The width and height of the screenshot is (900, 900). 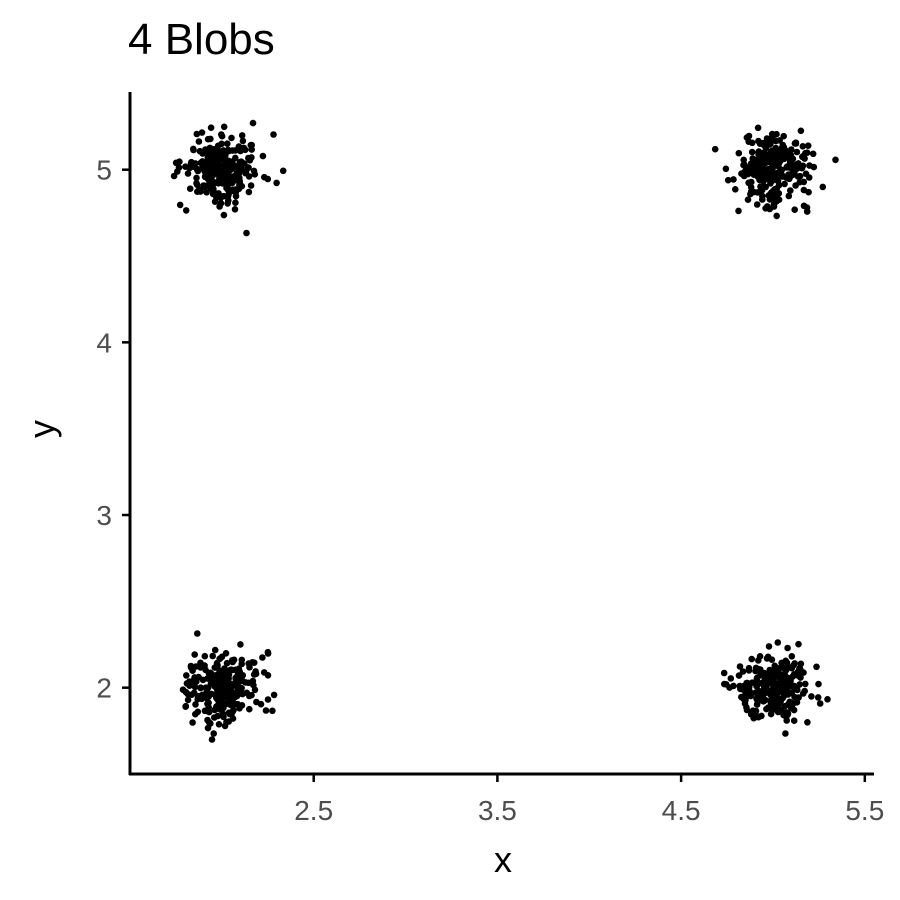 I want to click on y-tick-label: 4, so click(x=104, y=342).